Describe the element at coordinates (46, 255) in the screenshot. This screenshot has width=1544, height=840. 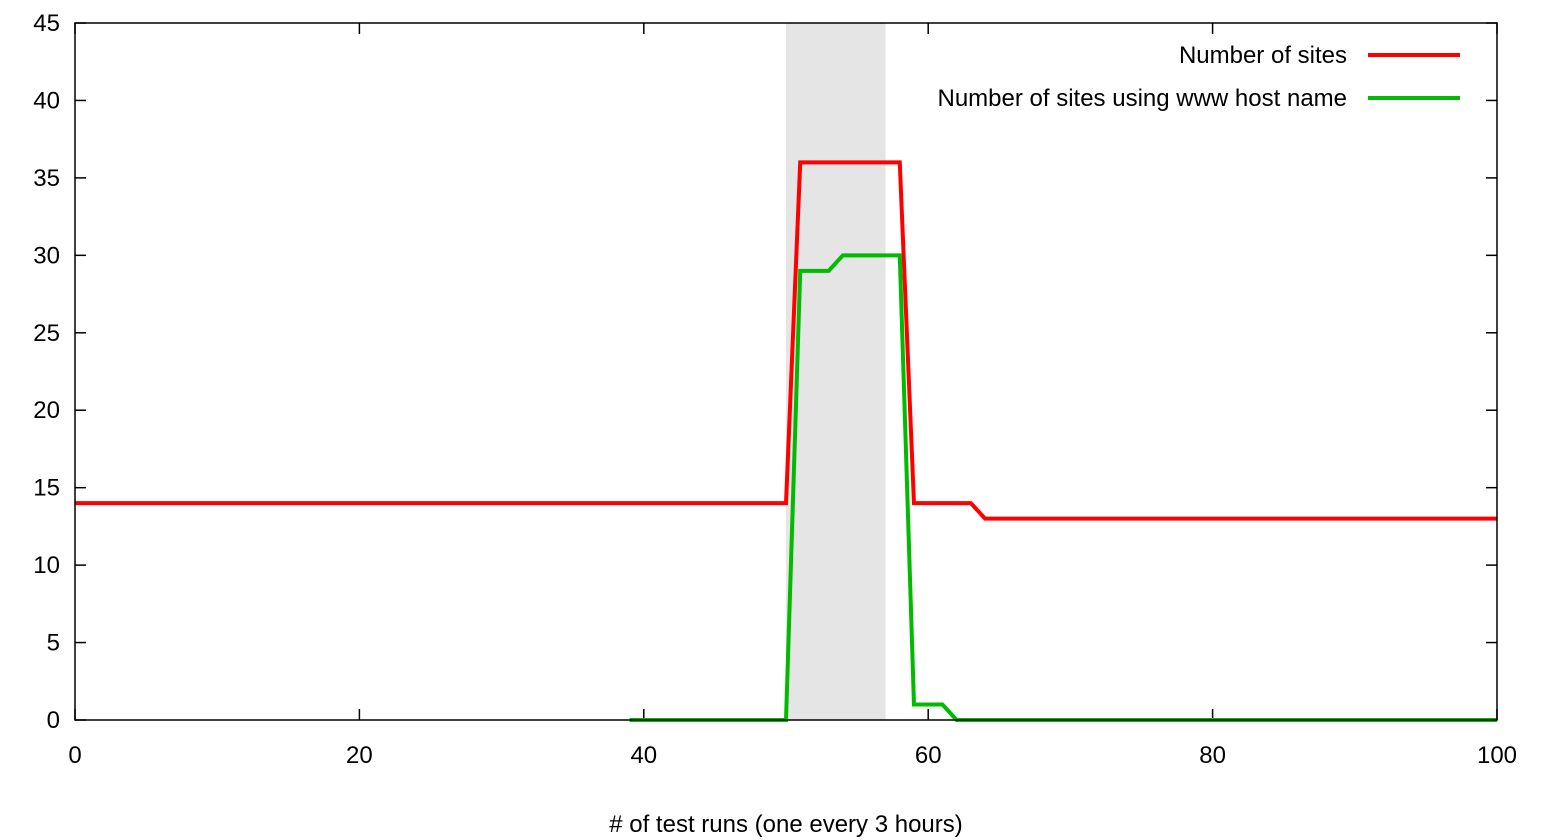
I see `y-tick-label: 30` at that location.